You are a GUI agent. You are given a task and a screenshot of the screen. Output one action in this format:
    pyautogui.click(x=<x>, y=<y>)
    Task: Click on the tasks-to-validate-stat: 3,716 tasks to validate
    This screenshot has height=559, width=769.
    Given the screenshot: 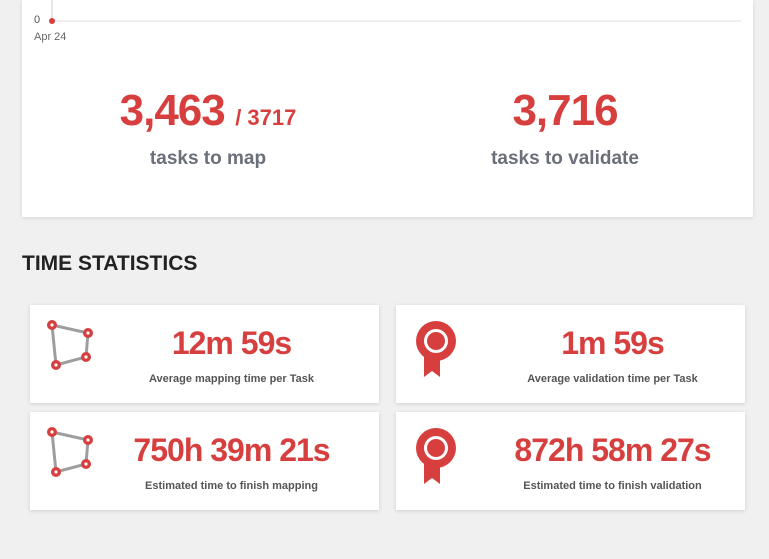 What is the action you would take?
    pyautogui.click(x=565, y=129)
    